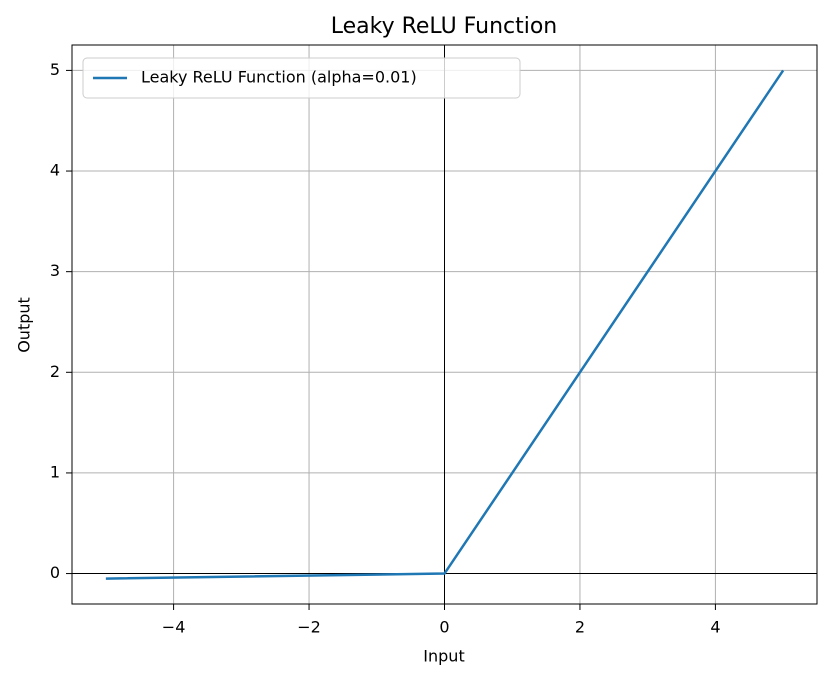  Describe the element at coordinates (55, 270) in the screenshot. I see `y-tick-label: 3` at that location.